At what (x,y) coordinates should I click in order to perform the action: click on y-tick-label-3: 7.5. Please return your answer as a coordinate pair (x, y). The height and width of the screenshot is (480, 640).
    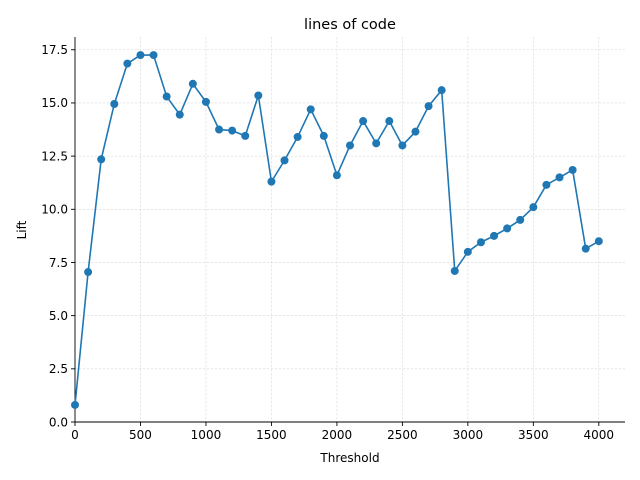
    Looking at the image, I should click on (58, 263).